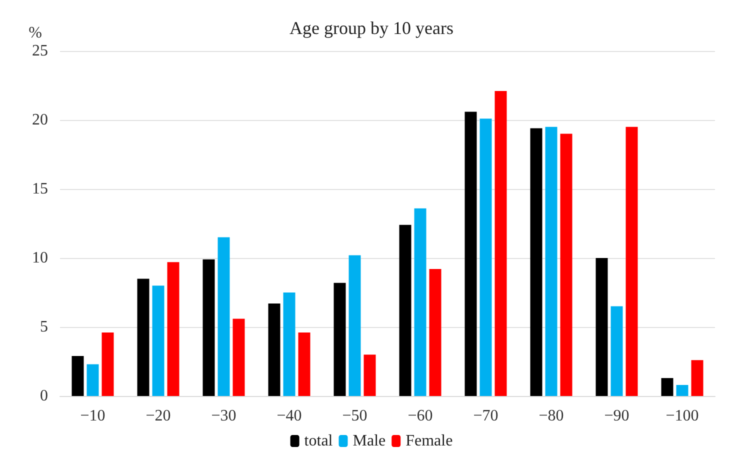 This screenshot has height=464, width=743. What do you see at coordinates (369, 441) in the screenshot?
I see `legend-label: Male` at bounding box center [369, 441].